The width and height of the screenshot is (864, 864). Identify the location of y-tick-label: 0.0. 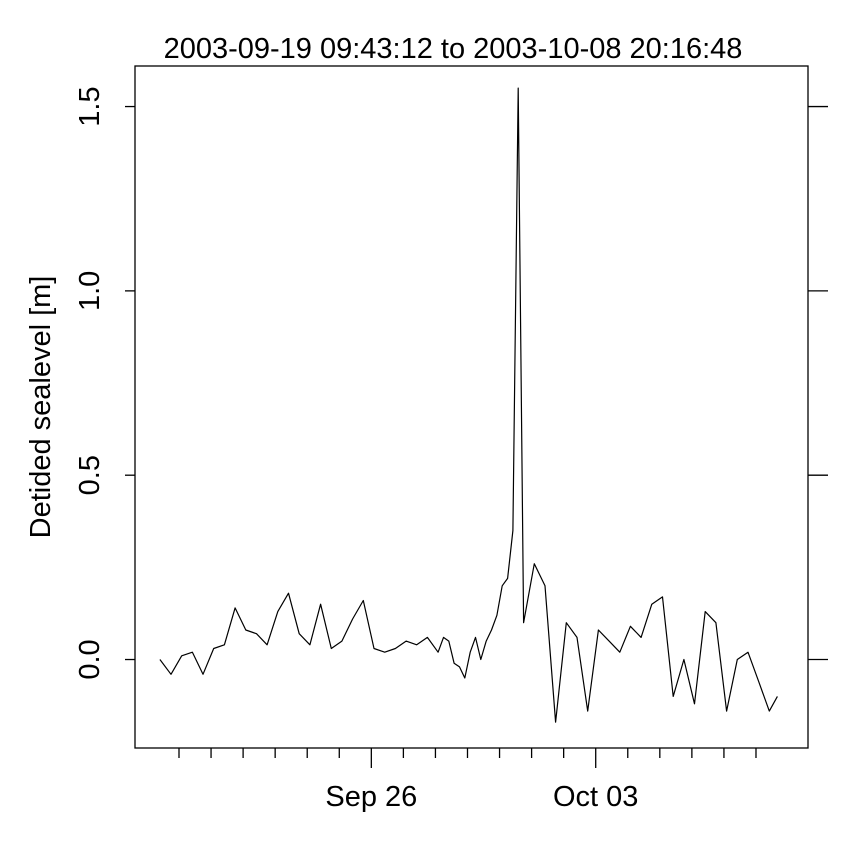
(90, 659).